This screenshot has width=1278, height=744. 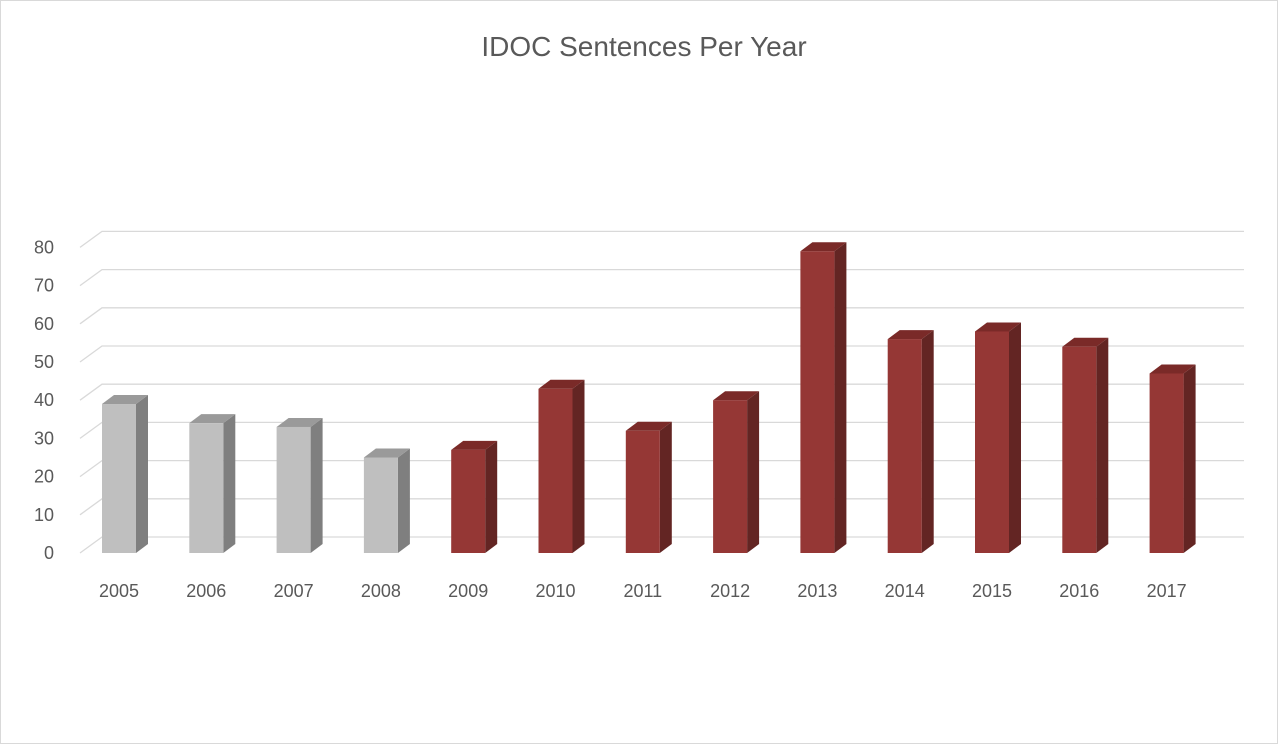 I want to click on x-tick-label: 2016, so click(x=1079, y=591).